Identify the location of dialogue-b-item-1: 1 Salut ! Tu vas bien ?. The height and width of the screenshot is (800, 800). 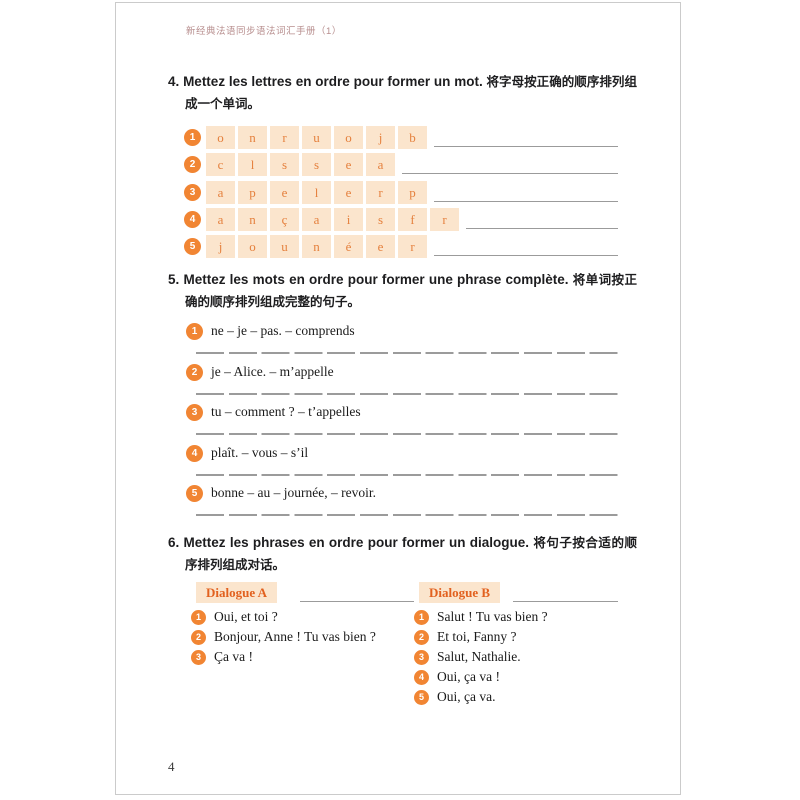
(516, 617).